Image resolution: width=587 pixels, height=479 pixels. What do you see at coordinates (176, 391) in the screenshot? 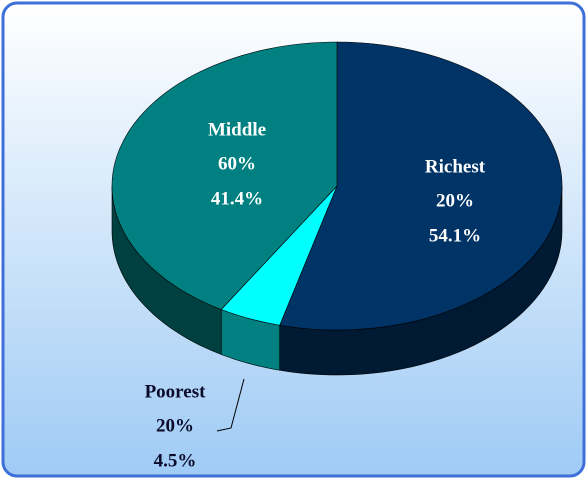
I see `slice-label: Poorest` at bounding box center [176, 391].